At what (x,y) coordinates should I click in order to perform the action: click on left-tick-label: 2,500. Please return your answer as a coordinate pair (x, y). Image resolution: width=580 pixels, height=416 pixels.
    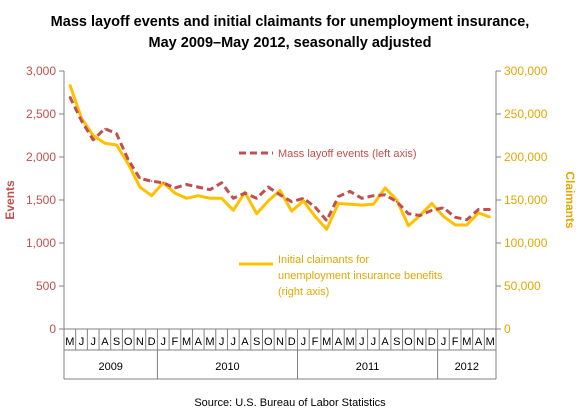
    Looking at the image, I should click on (41, 114).